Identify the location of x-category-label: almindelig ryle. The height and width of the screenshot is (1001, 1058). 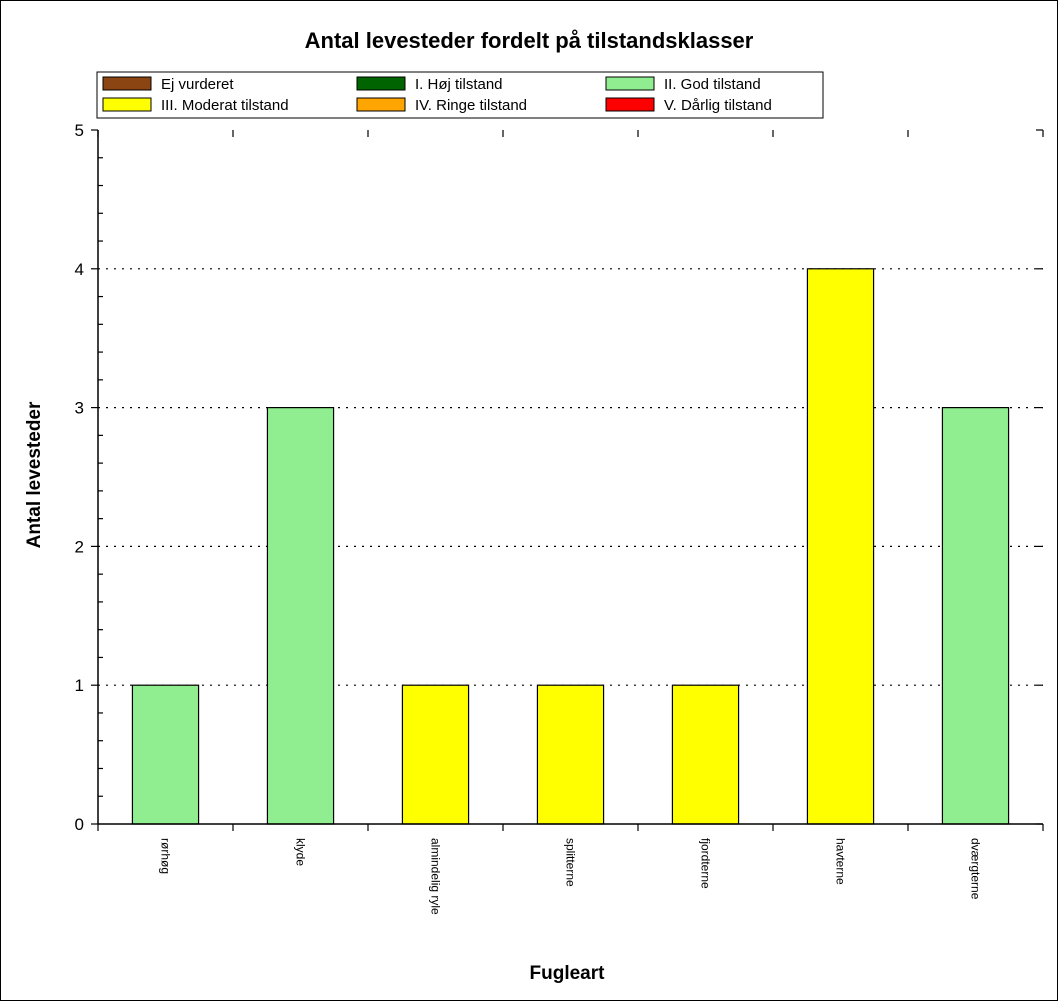
(436, 876).